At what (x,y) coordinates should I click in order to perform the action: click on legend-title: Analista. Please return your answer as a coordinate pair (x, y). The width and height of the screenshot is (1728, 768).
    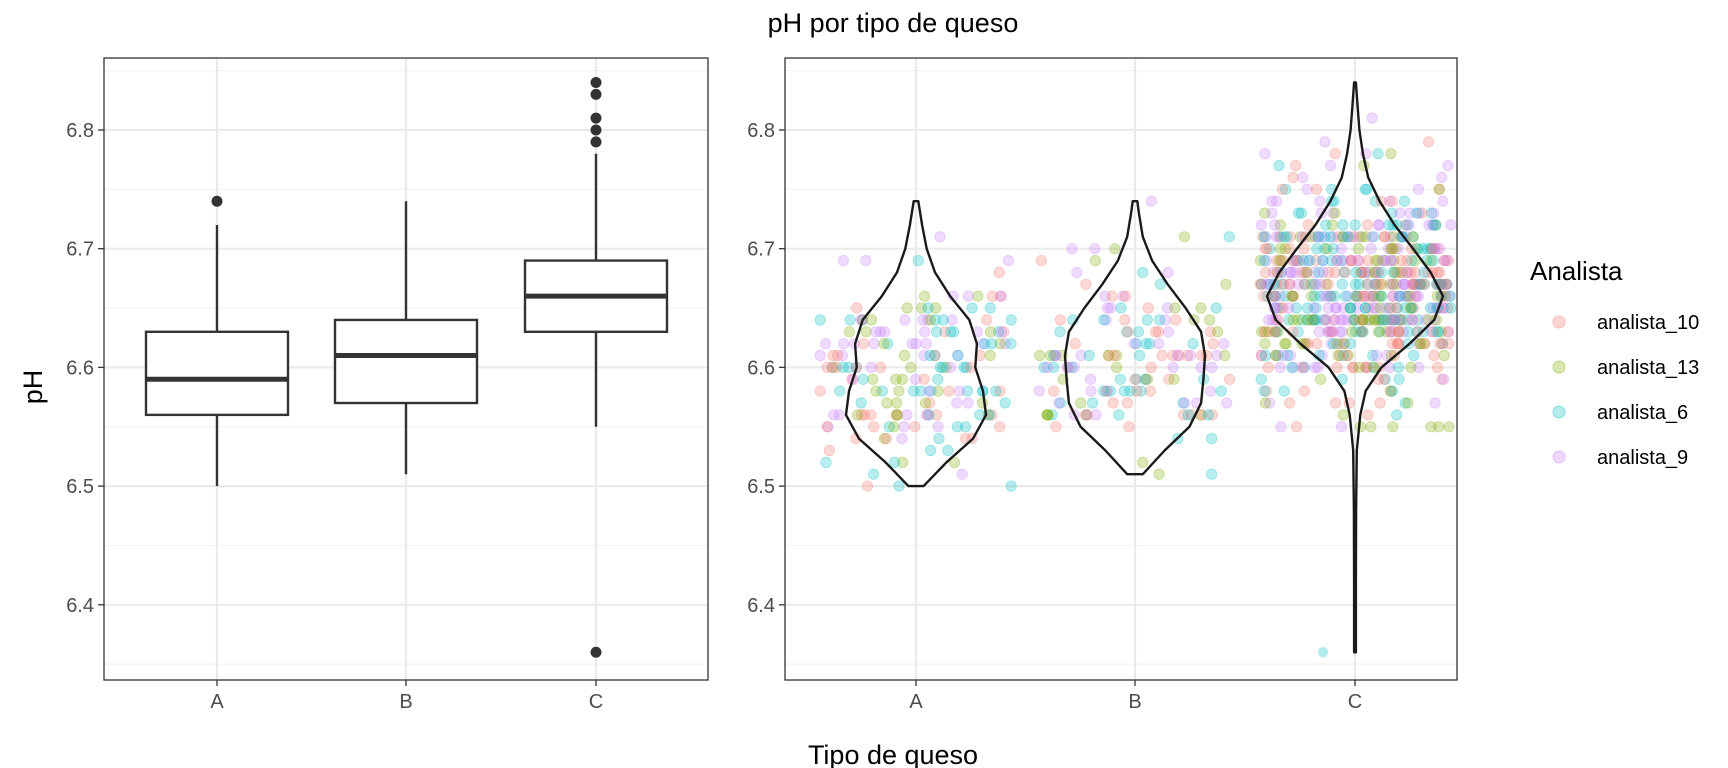
    Looking at the image, I should click on (1576, 271).